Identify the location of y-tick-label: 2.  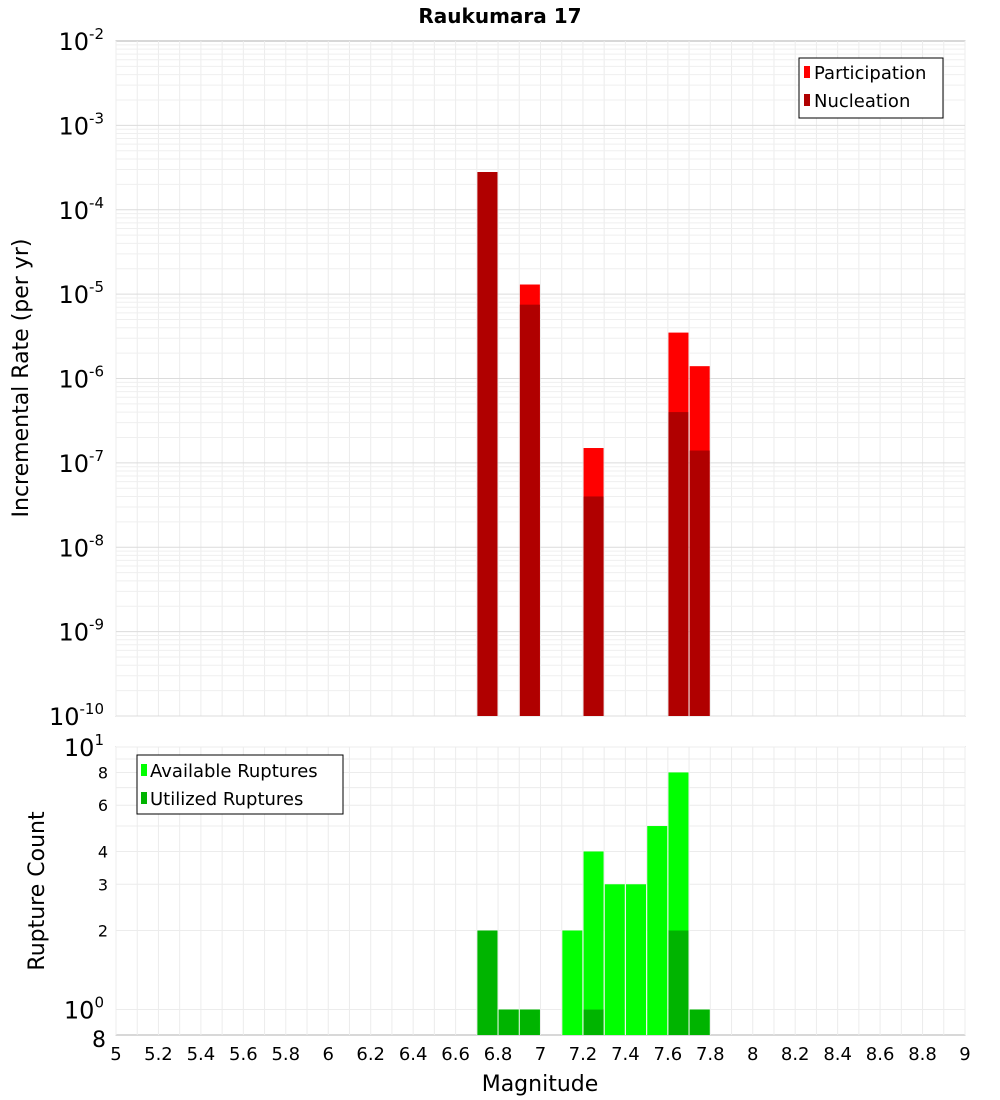
(103, 931).